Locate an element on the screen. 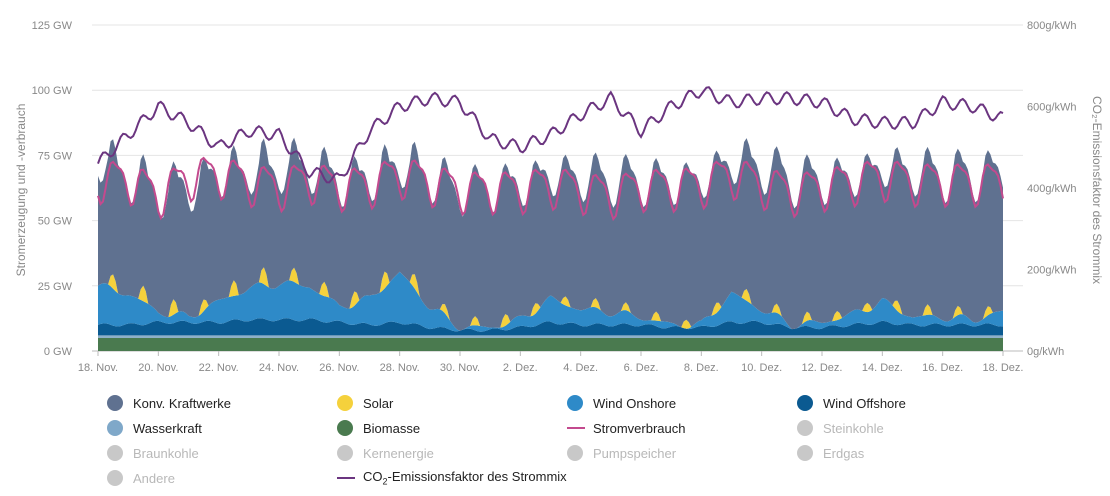  legend-item-6: Biomasse is located at coordinates (378, 428).